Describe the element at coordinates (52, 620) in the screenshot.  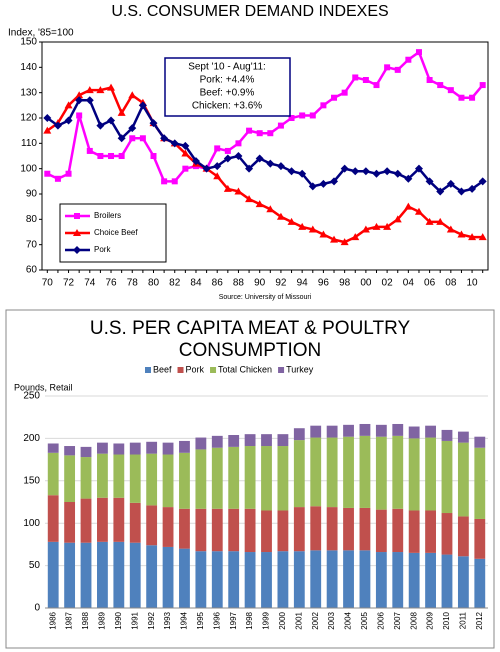
I see `x-tick-label: 1986` at that location.